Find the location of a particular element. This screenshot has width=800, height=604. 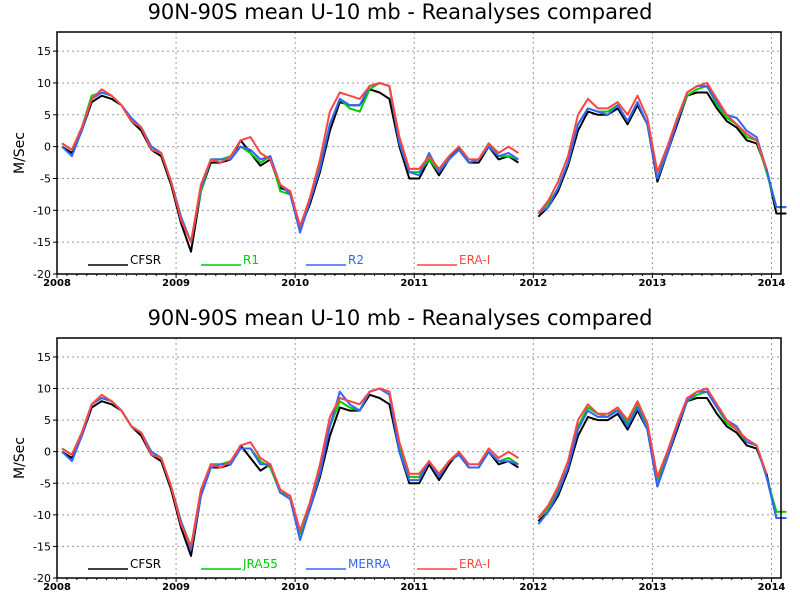

legend-label: R2 is located at coordinates (356, 260).